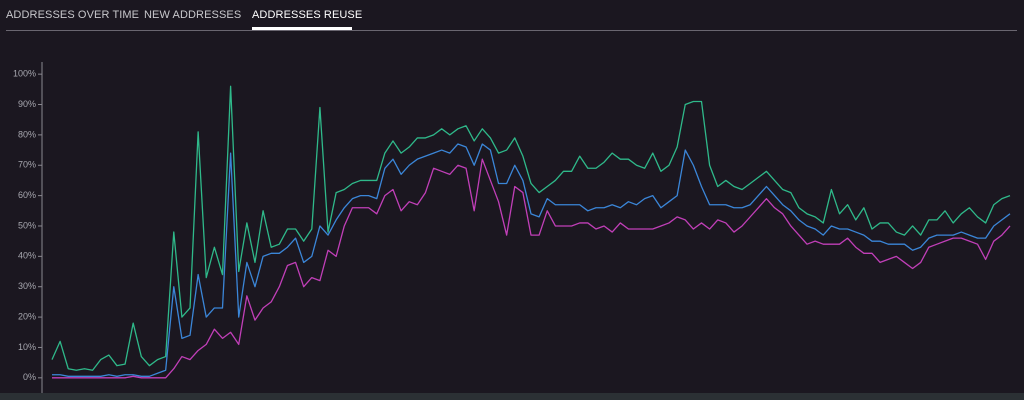 This screenshot has width=1024, height=400. I want to click on tab-active: ADDRESSES REUSE, so click(307, 15).